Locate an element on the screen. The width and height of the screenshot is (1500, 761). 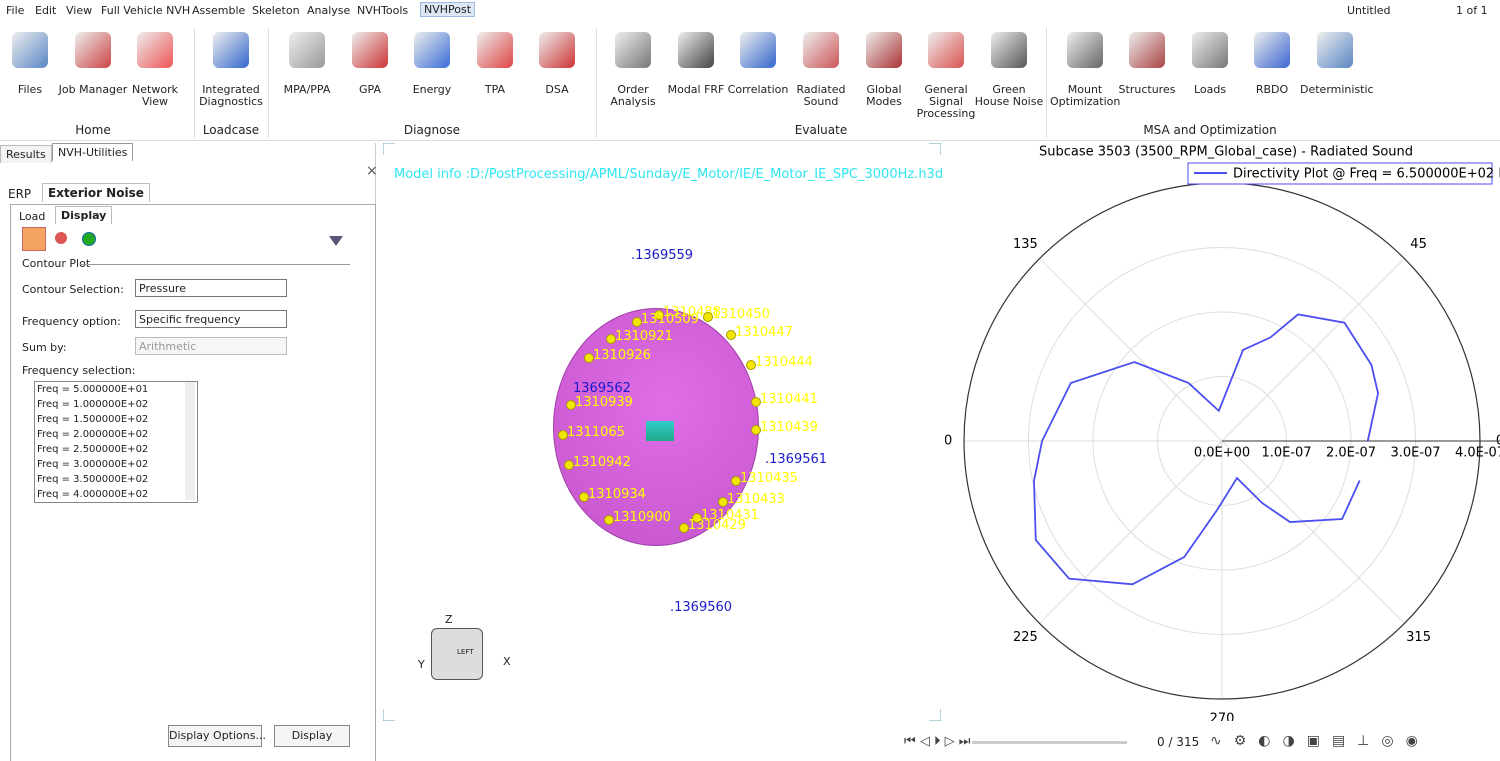
ribbon-button-label: Files is located at coordinates (30, 89).